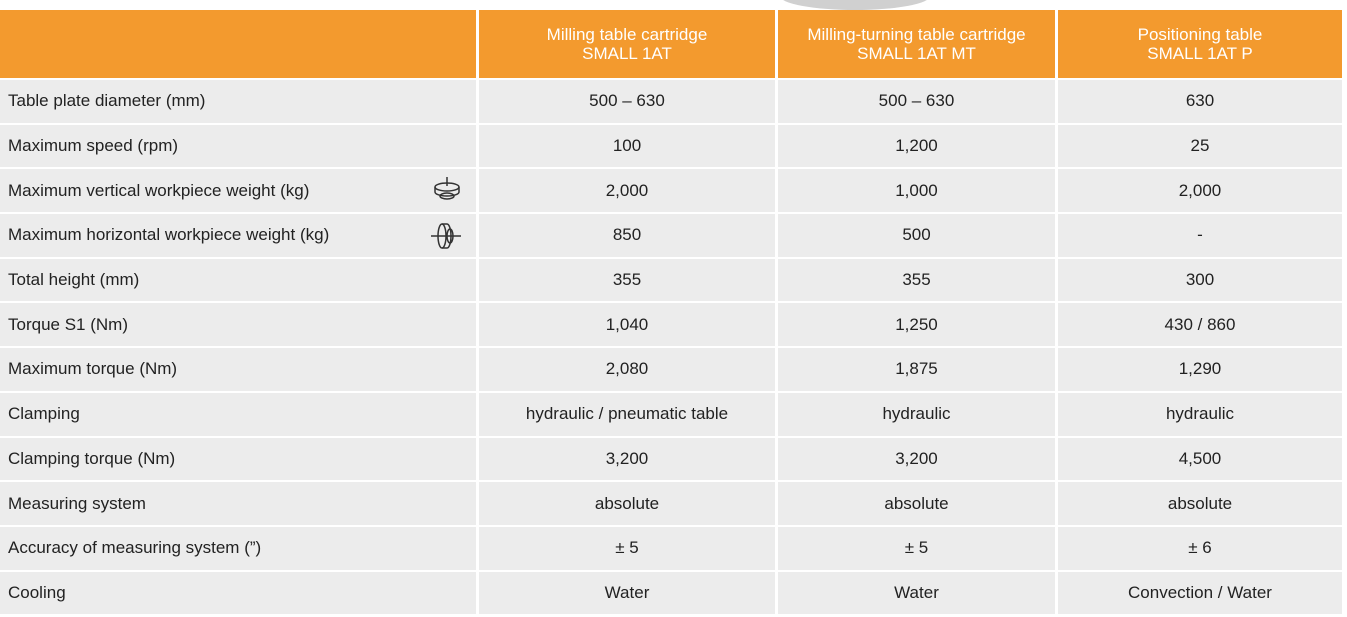  Describe the element at coordinates (238, 369) in the screenshot. I see `row-label: Maximum torque (Nm)` at that location.